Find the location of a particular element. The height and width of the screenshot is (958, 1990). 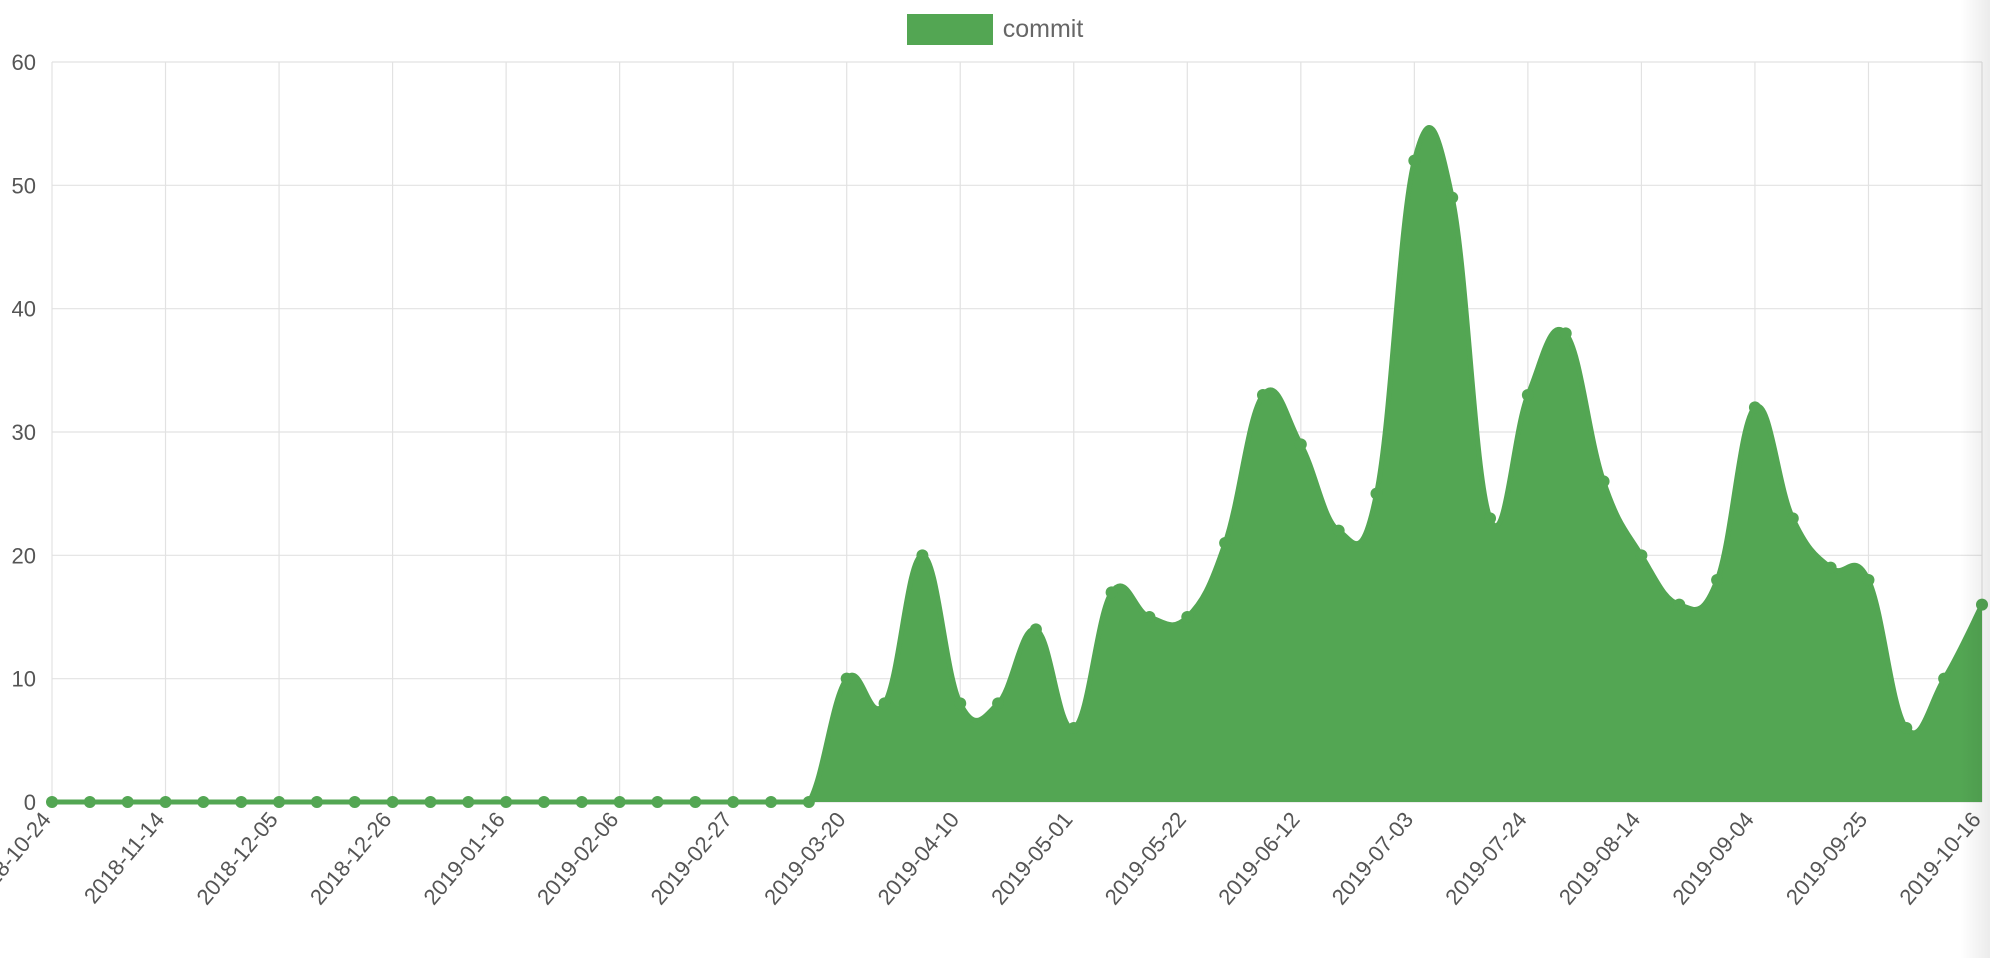

x-tick-label: 2019-07-24 is located at coordinates (1485, 858).